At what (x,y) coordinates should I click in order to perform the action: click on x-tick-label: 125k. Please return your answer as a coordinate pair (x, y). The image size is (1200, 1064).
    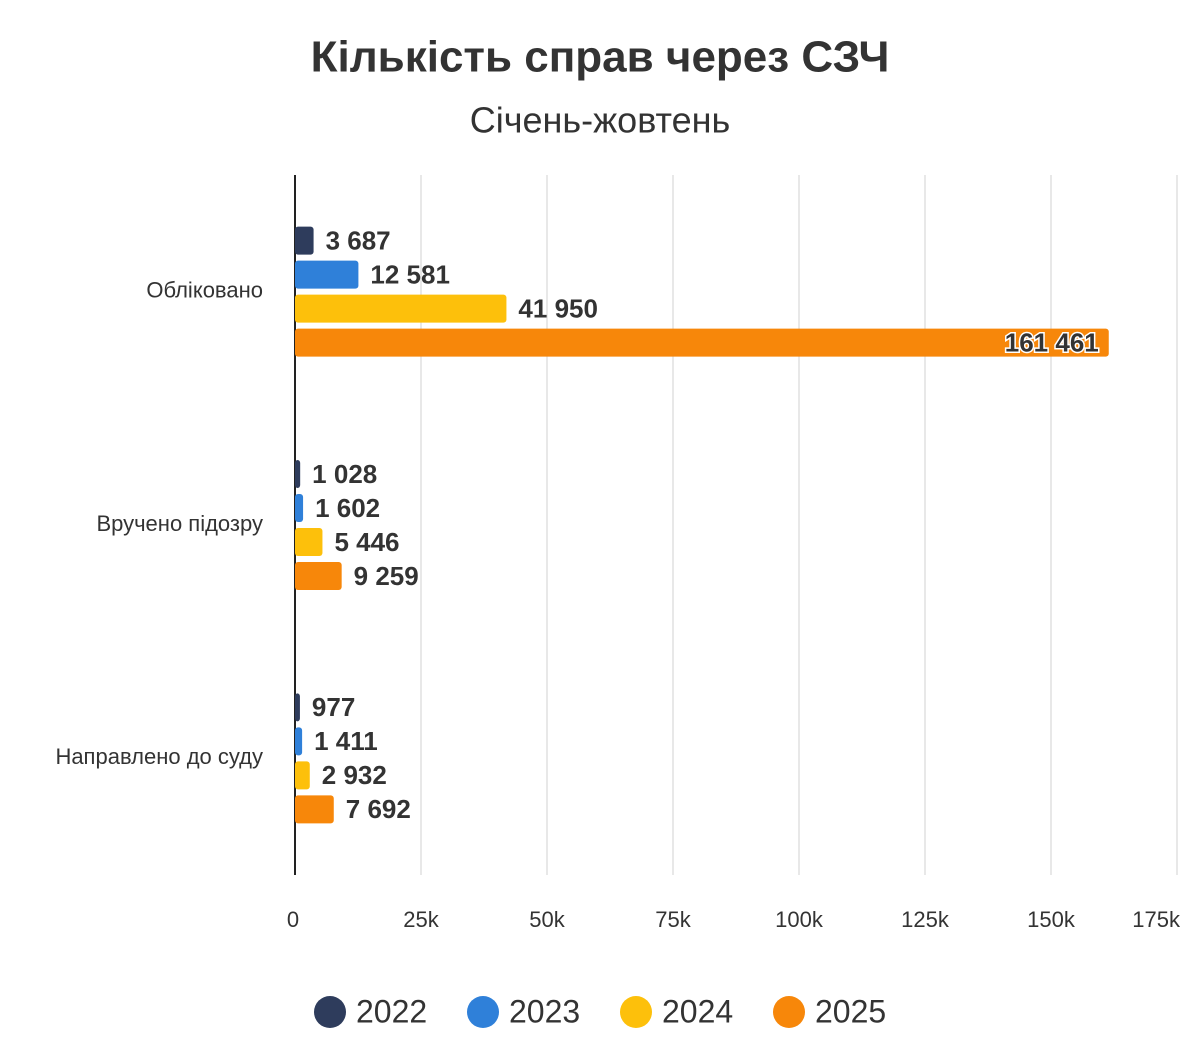
    Looking at the image, I should click on (925, 919).